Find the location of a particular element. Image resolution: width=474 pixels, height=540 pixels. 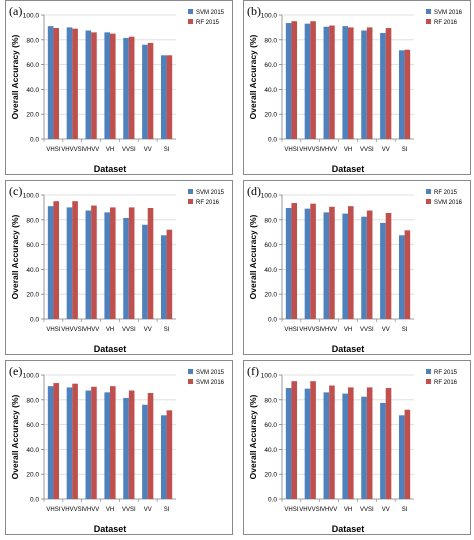

panel-label: (f) is located at coordinates (253, 371).